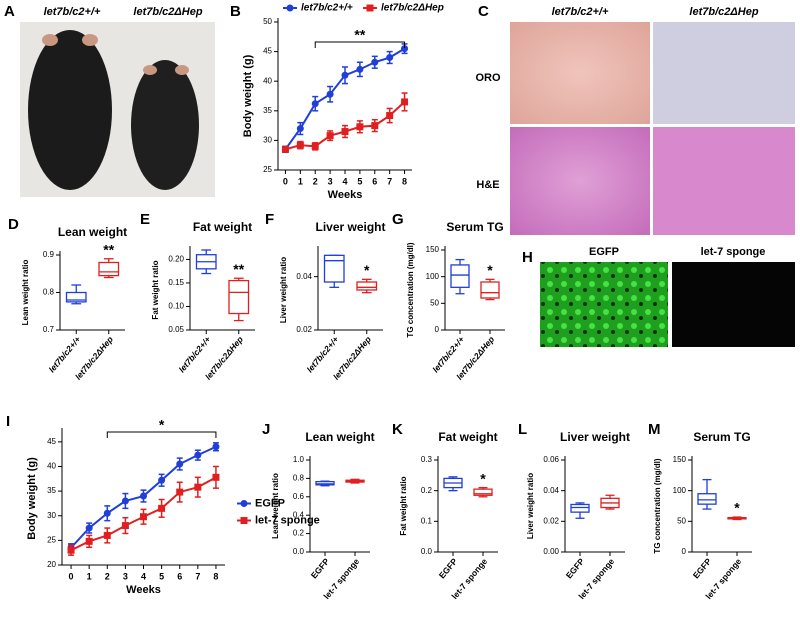 This screenshot has height=620, width=800. What do you see at coordinates (176, 259) in the screenshot?
I see `y-tick-label: 0.20` at bounding box center [176, 259].